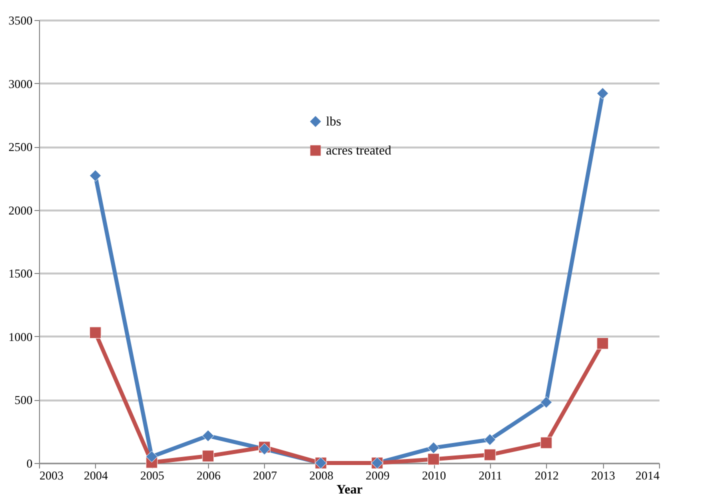 The image size is (710, 500). I want to click on y-tick-label: 1000, so click(20, 337).